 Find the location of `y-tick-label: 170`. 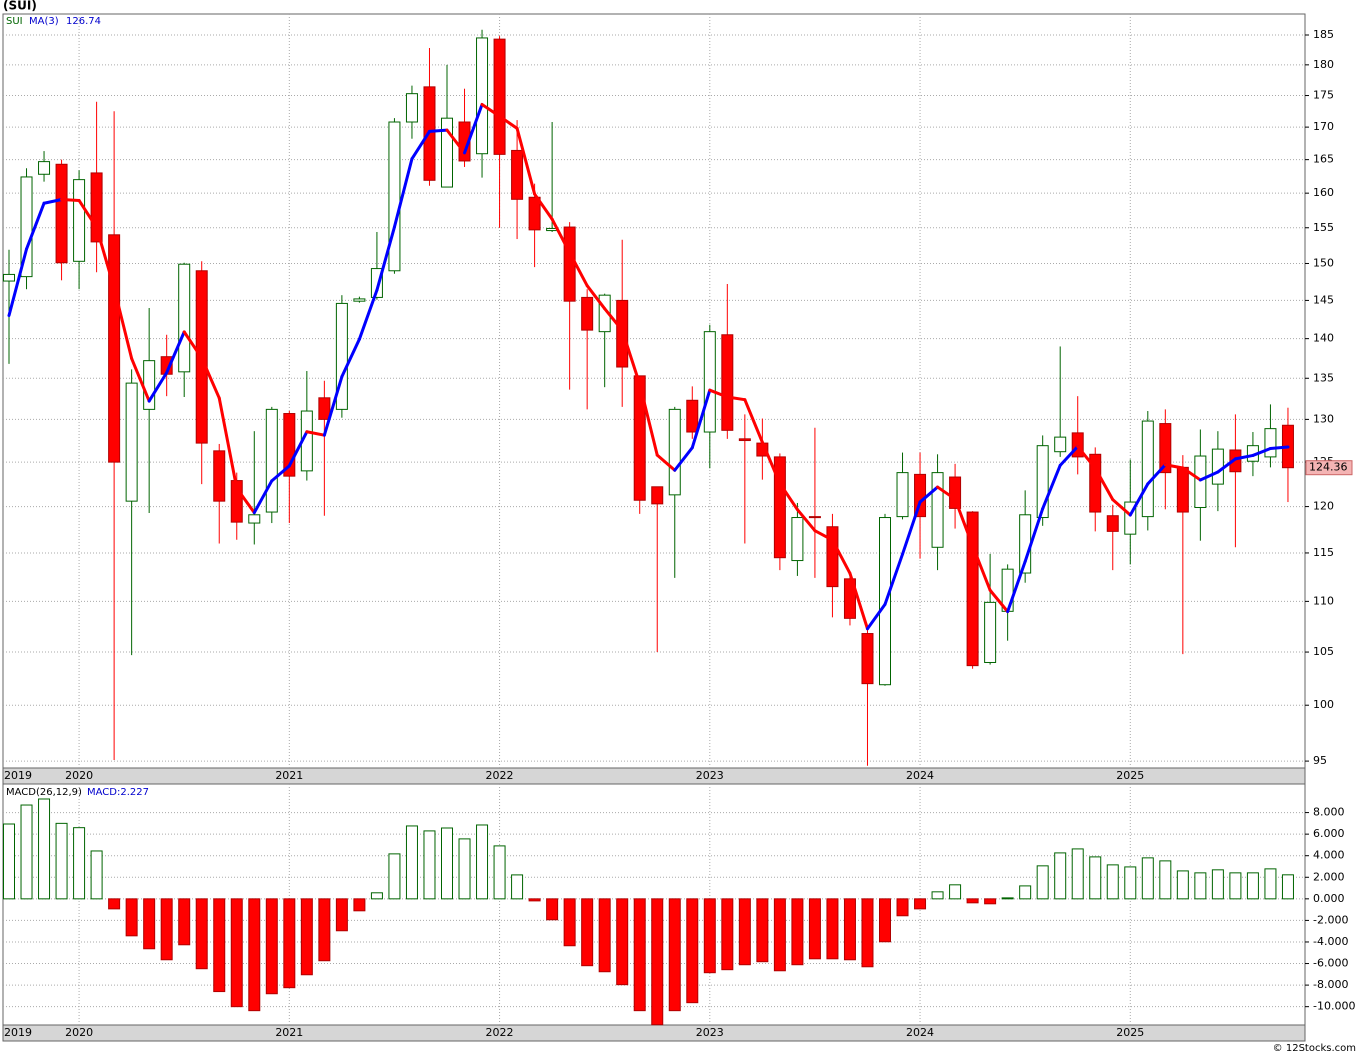

y-tick-label: 170 is located at coordinates (1323, 126).